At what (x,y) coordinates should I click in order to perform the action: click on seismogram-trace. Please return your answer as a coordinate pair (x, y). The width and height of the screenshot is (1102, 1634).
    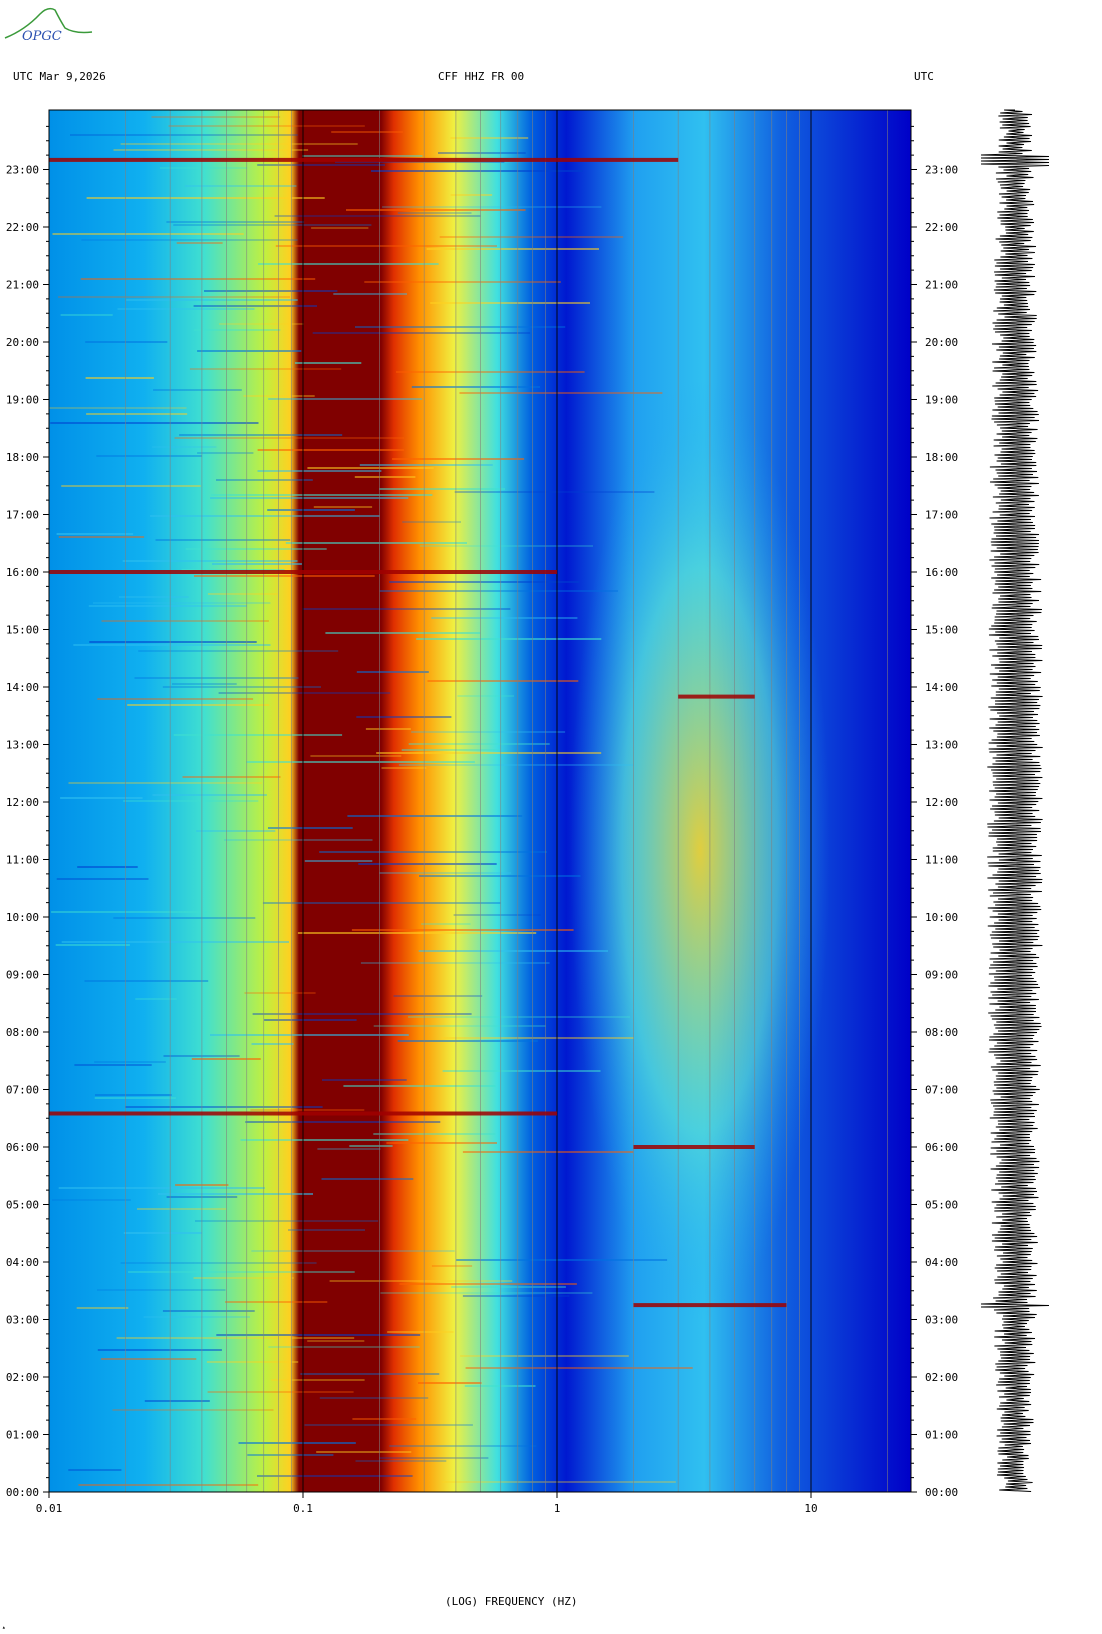
    Looking at the image, I should click on (1015, 800).